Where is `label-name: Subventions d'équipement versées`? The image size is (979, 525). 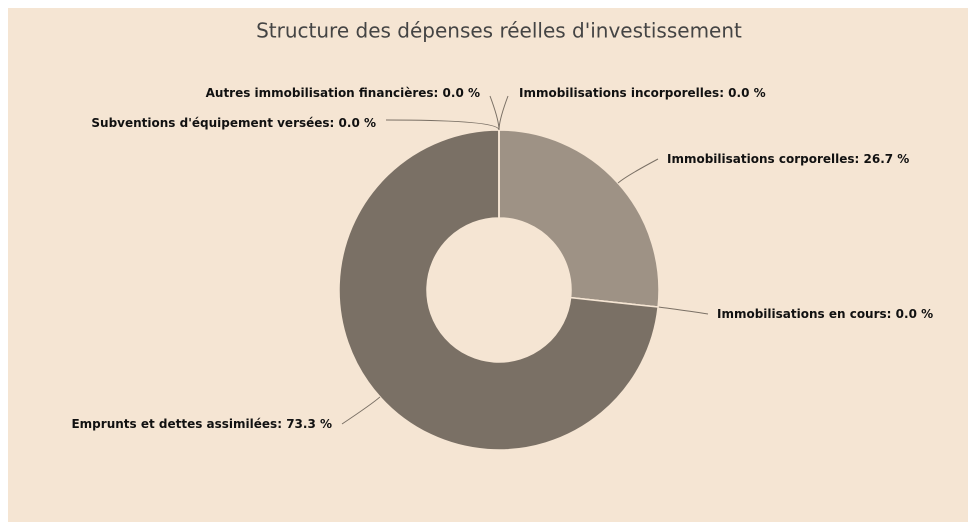
label-name: Subventions d'équipement versées is located at coordinates (210, 123).